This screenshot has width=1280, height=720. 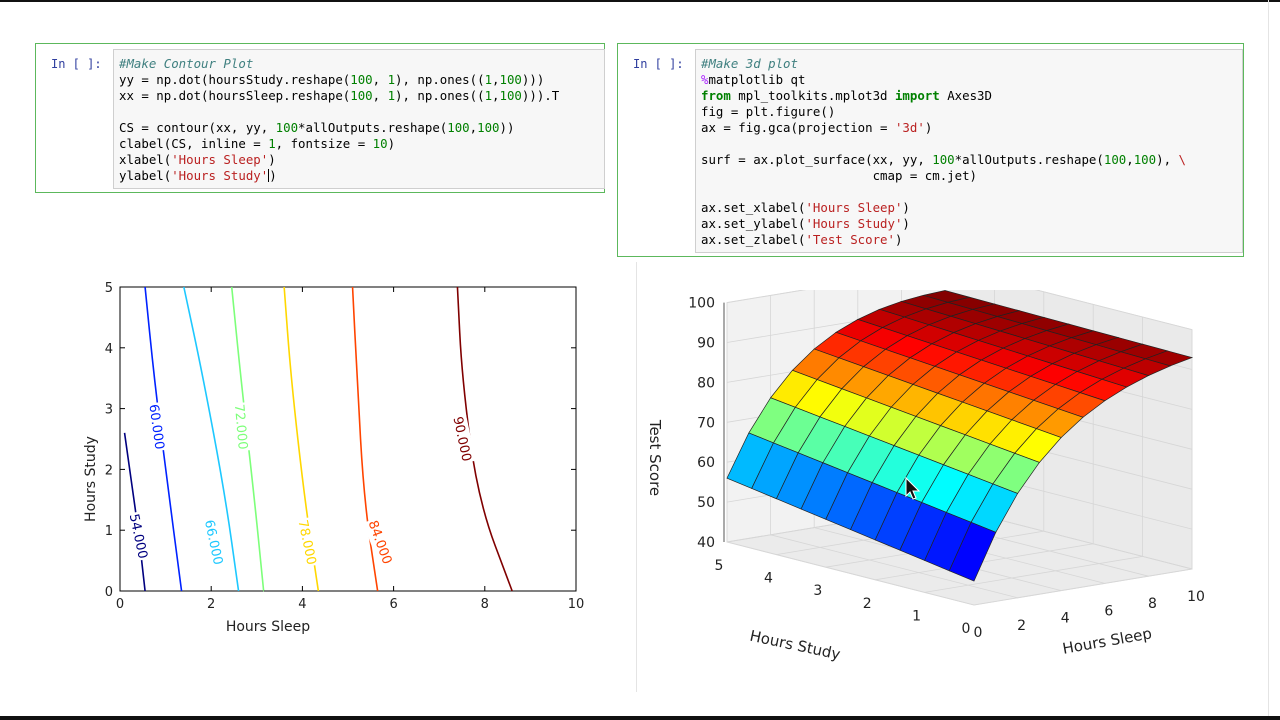 I want to click on bottom-border, so click(x=640, y=718).